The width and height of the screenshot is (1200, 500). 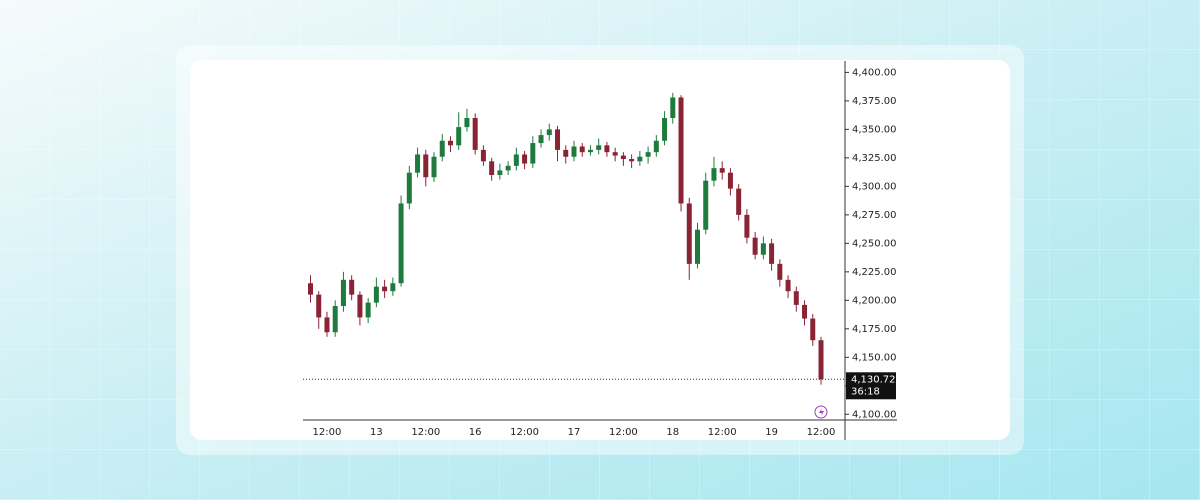 What do you see at coordinates (874, 186) in the screenshot?
I see `y-tick-label: 4,300.00` at bounding box center [874, 186].